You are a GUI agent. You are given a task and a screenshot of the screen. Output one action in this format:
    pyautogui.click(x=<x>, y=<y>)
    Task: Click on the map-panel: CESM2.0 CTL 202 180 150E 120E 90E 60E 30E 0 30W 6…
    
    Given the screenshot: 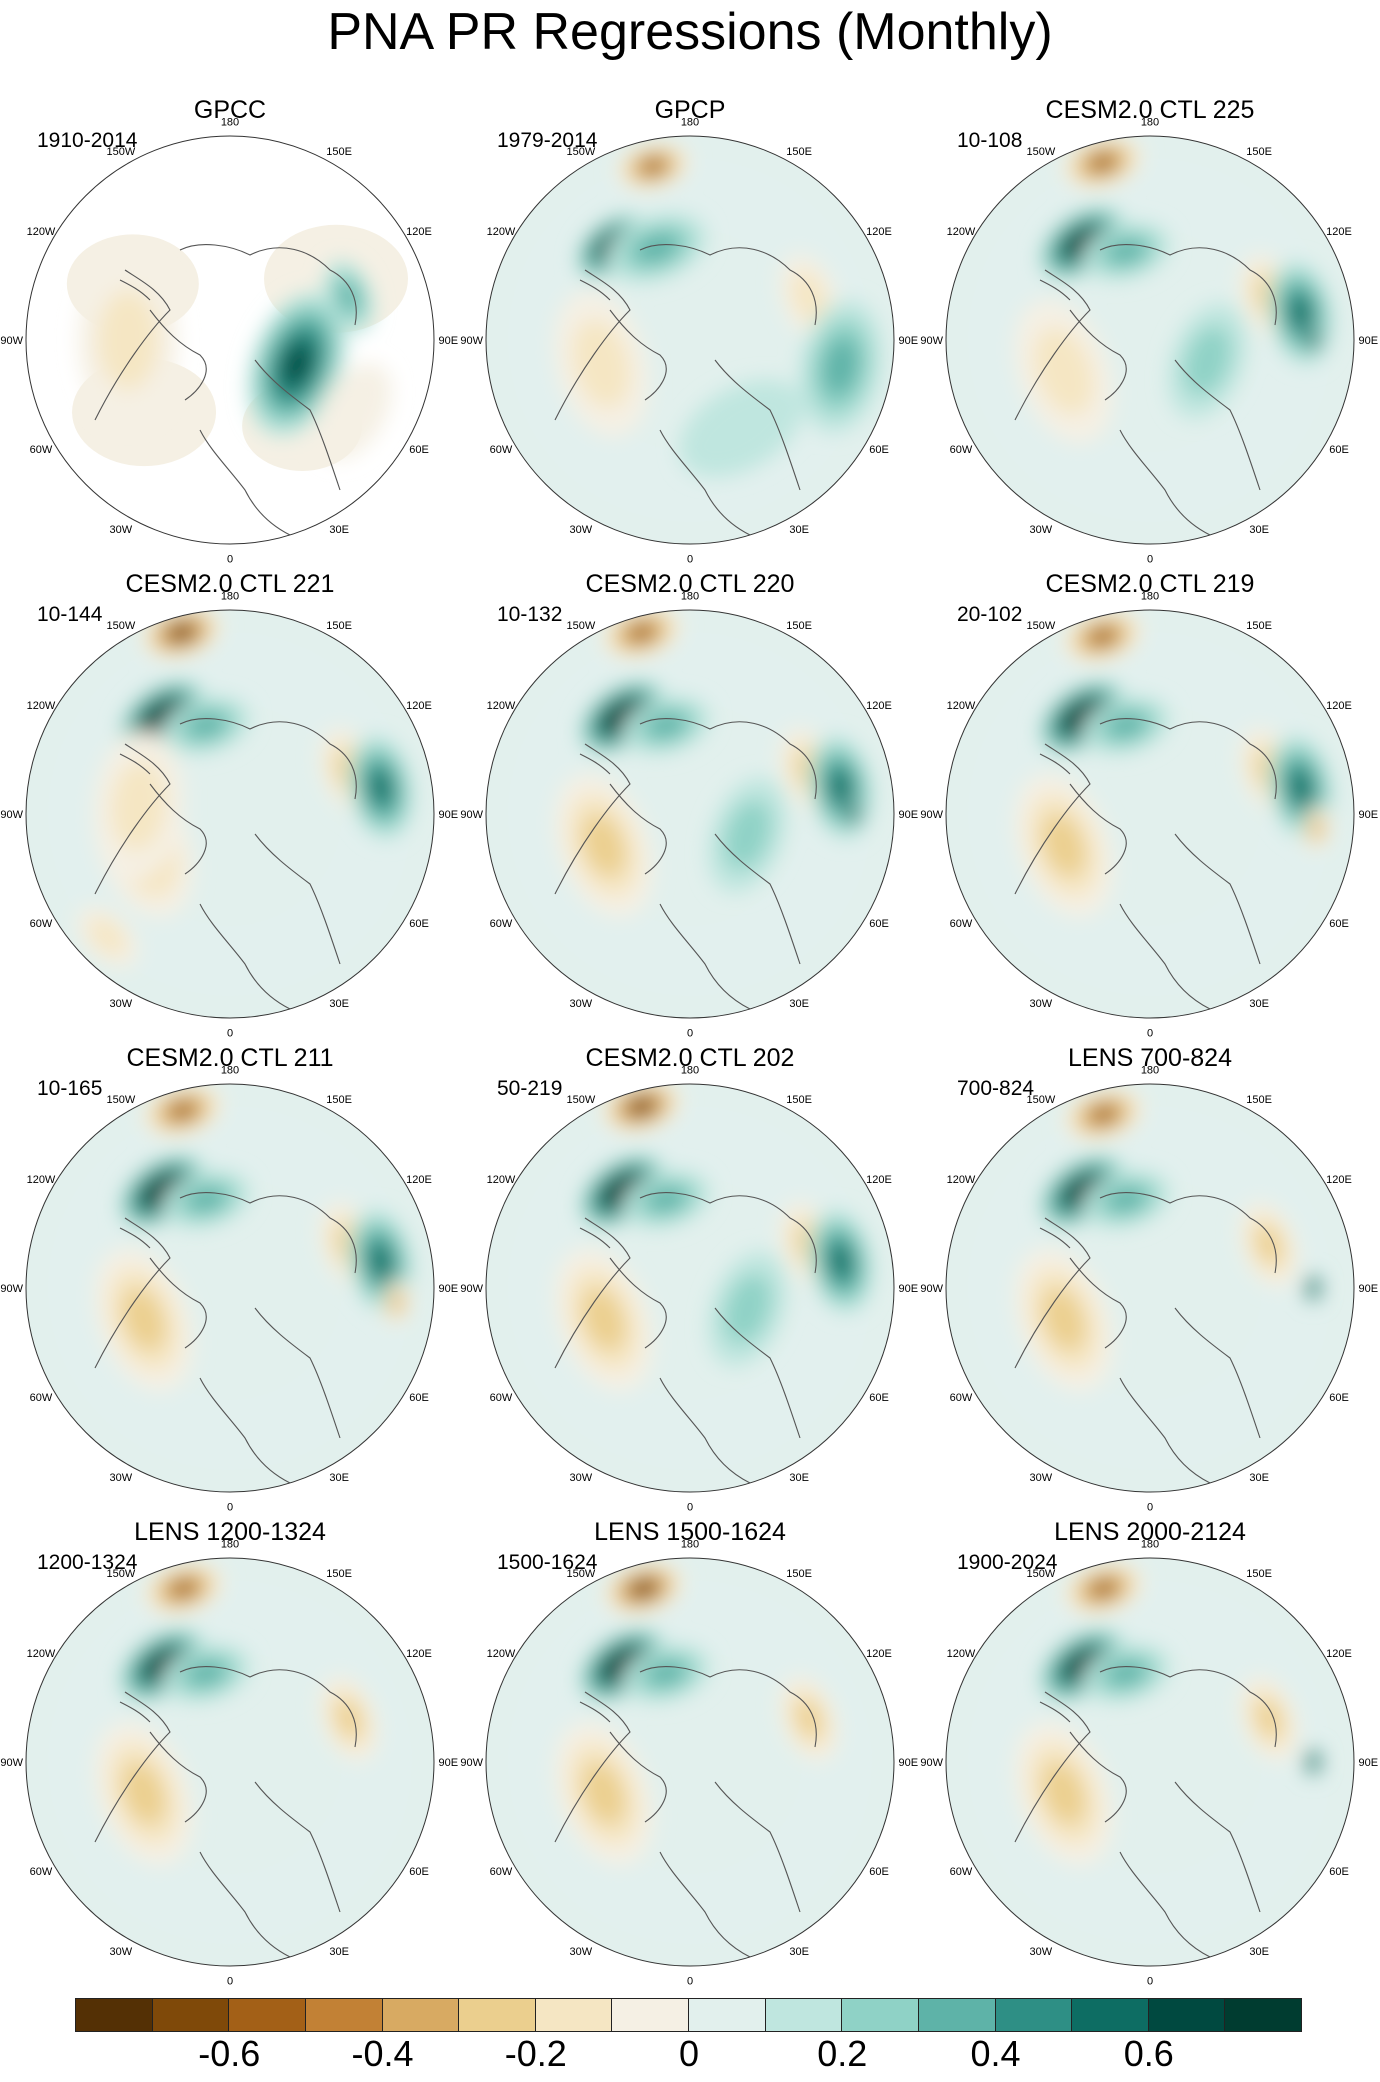 What is the action you would take?
    pyautogui.click(x=690, y=1277)
    